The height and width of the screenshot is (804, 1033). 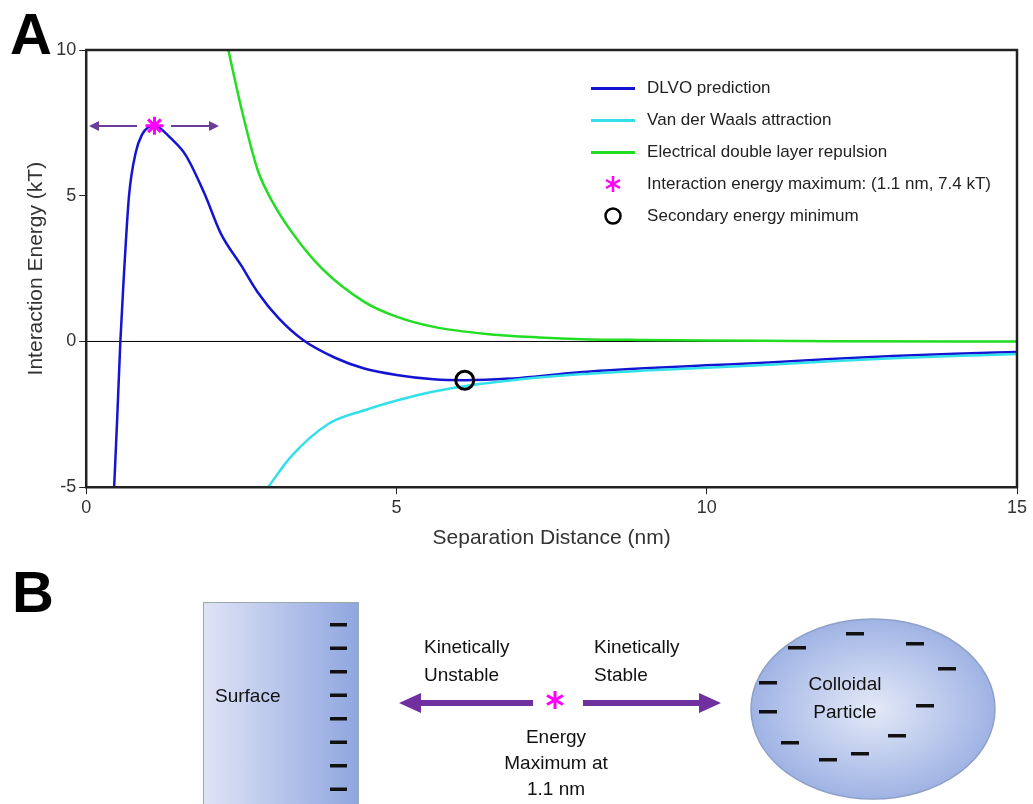 I want to click on legend-label: DLVO prediction, so click(x=709, y=88).